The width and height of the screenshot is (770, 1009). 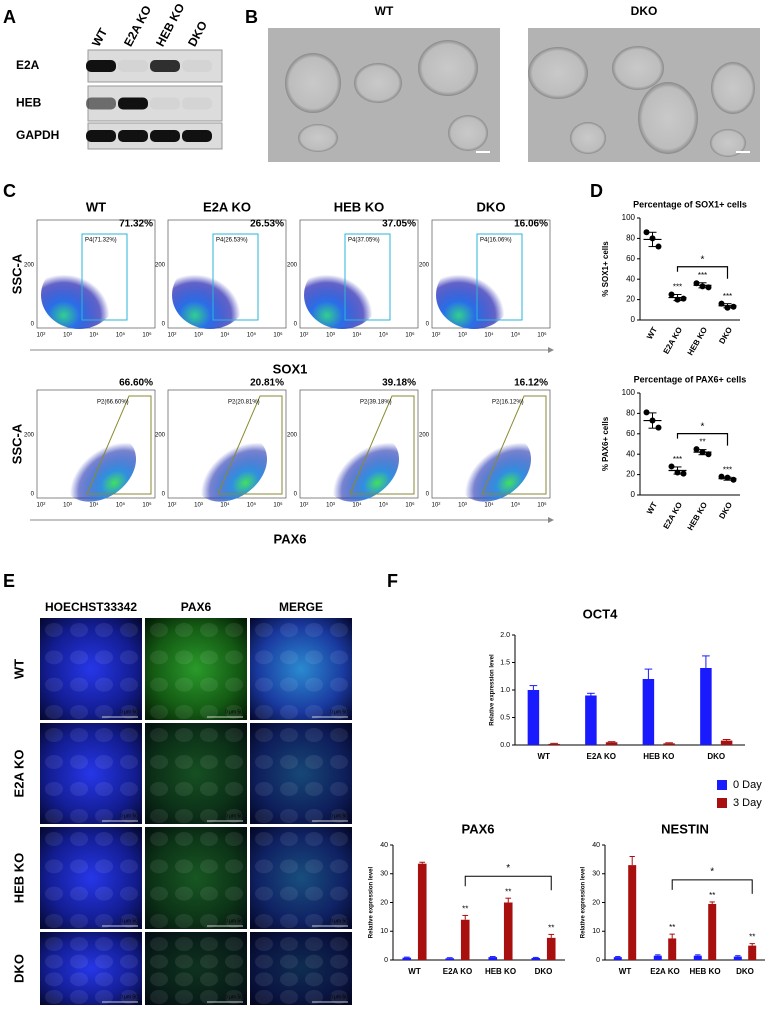 I want to click on scale-label: 0 μm 50, so click(x=339, y=816).